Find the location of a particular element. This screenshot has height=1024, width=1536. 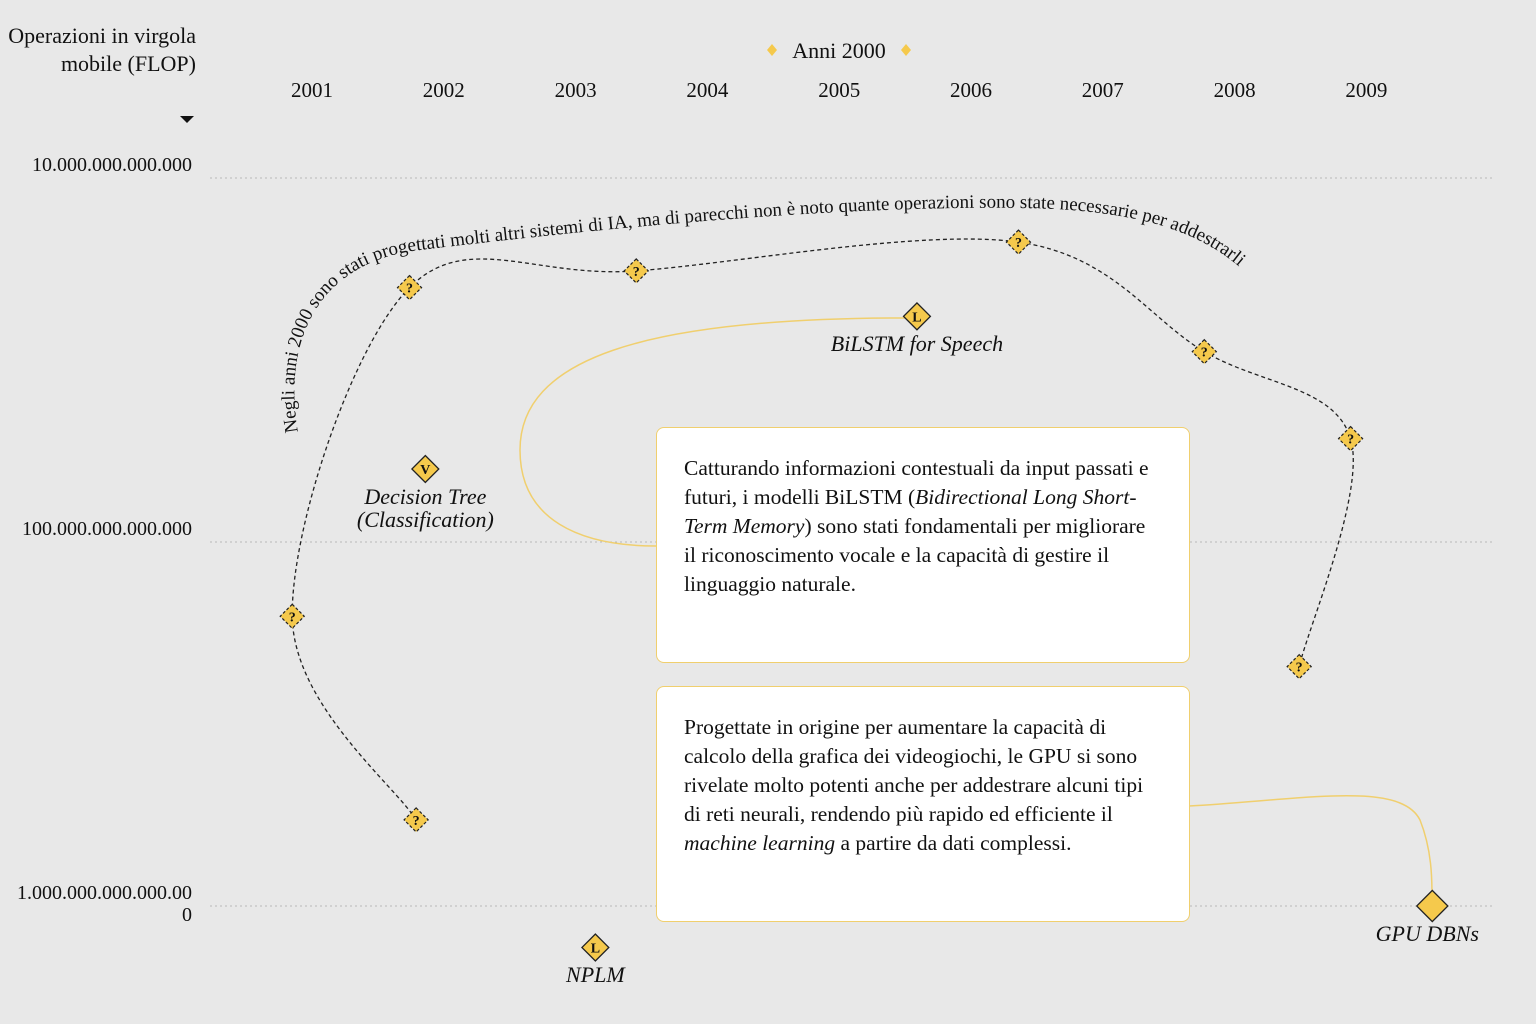

chart-title: Anni 2000 is located at coordinates (839, 50).